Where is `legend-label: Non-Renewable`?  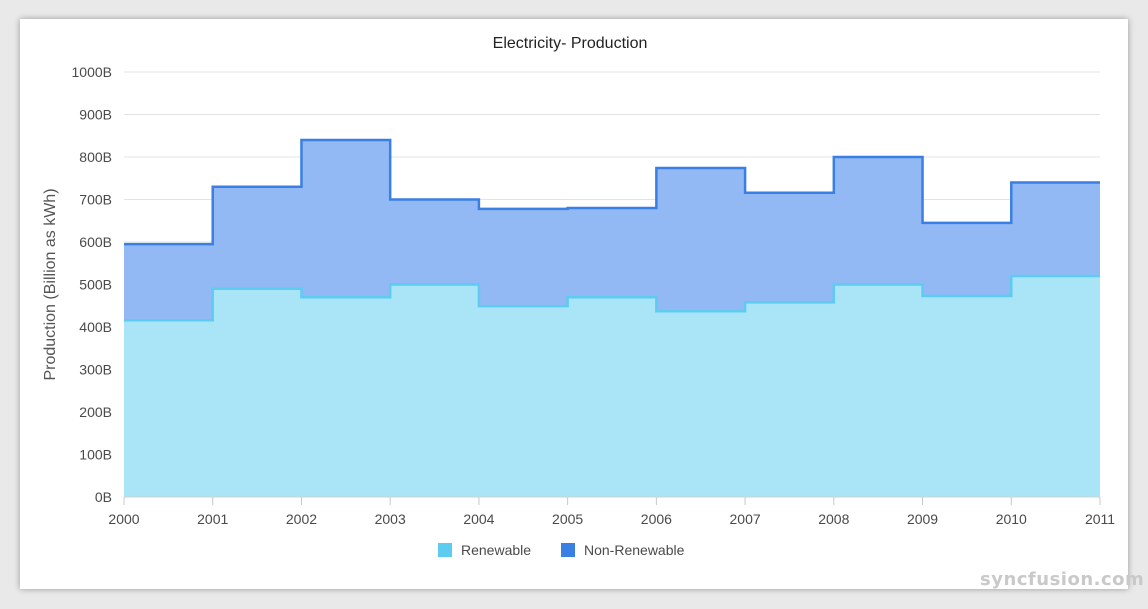 legend-label: Non-Renewable is located at coordinates (634, 550).